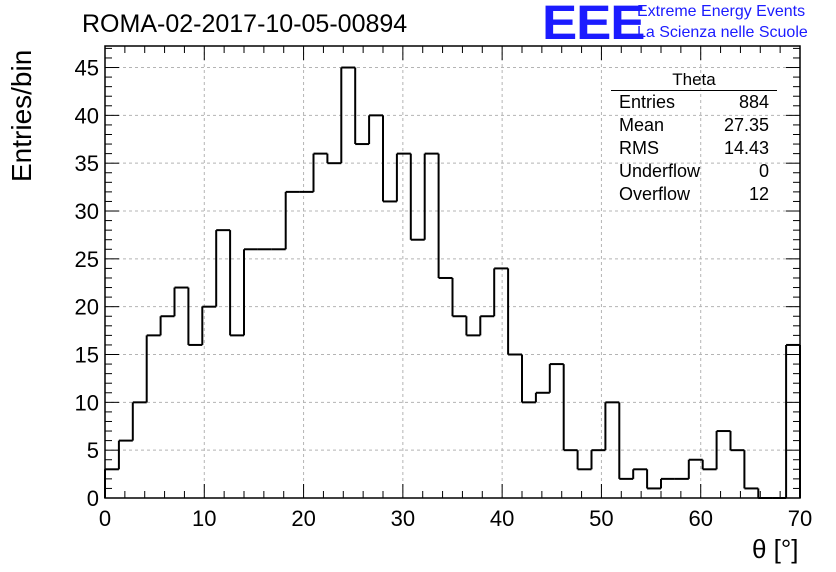 This screenshot has width=836, height=572. Describe the element at coordinates (694, 149) in the screenshot. I see `stats-row-rms: RMS 14.43` at that location.